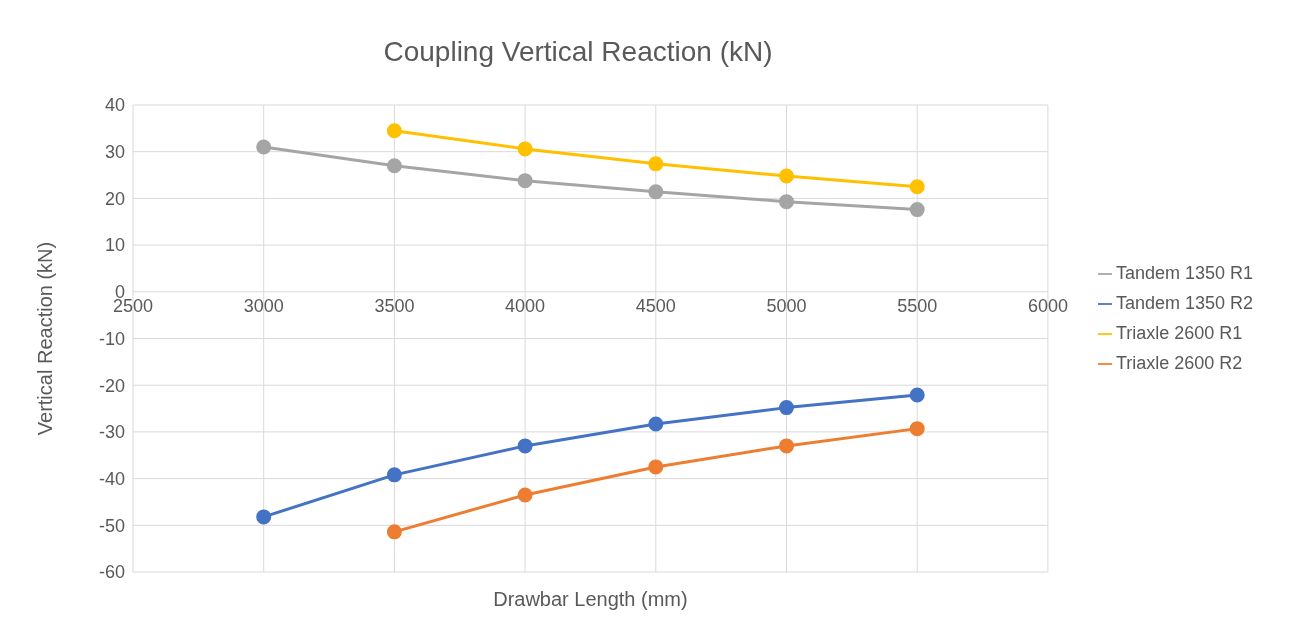  I want to click on y-axis-title: Vertical Reaction (kN), so click(45, 338).